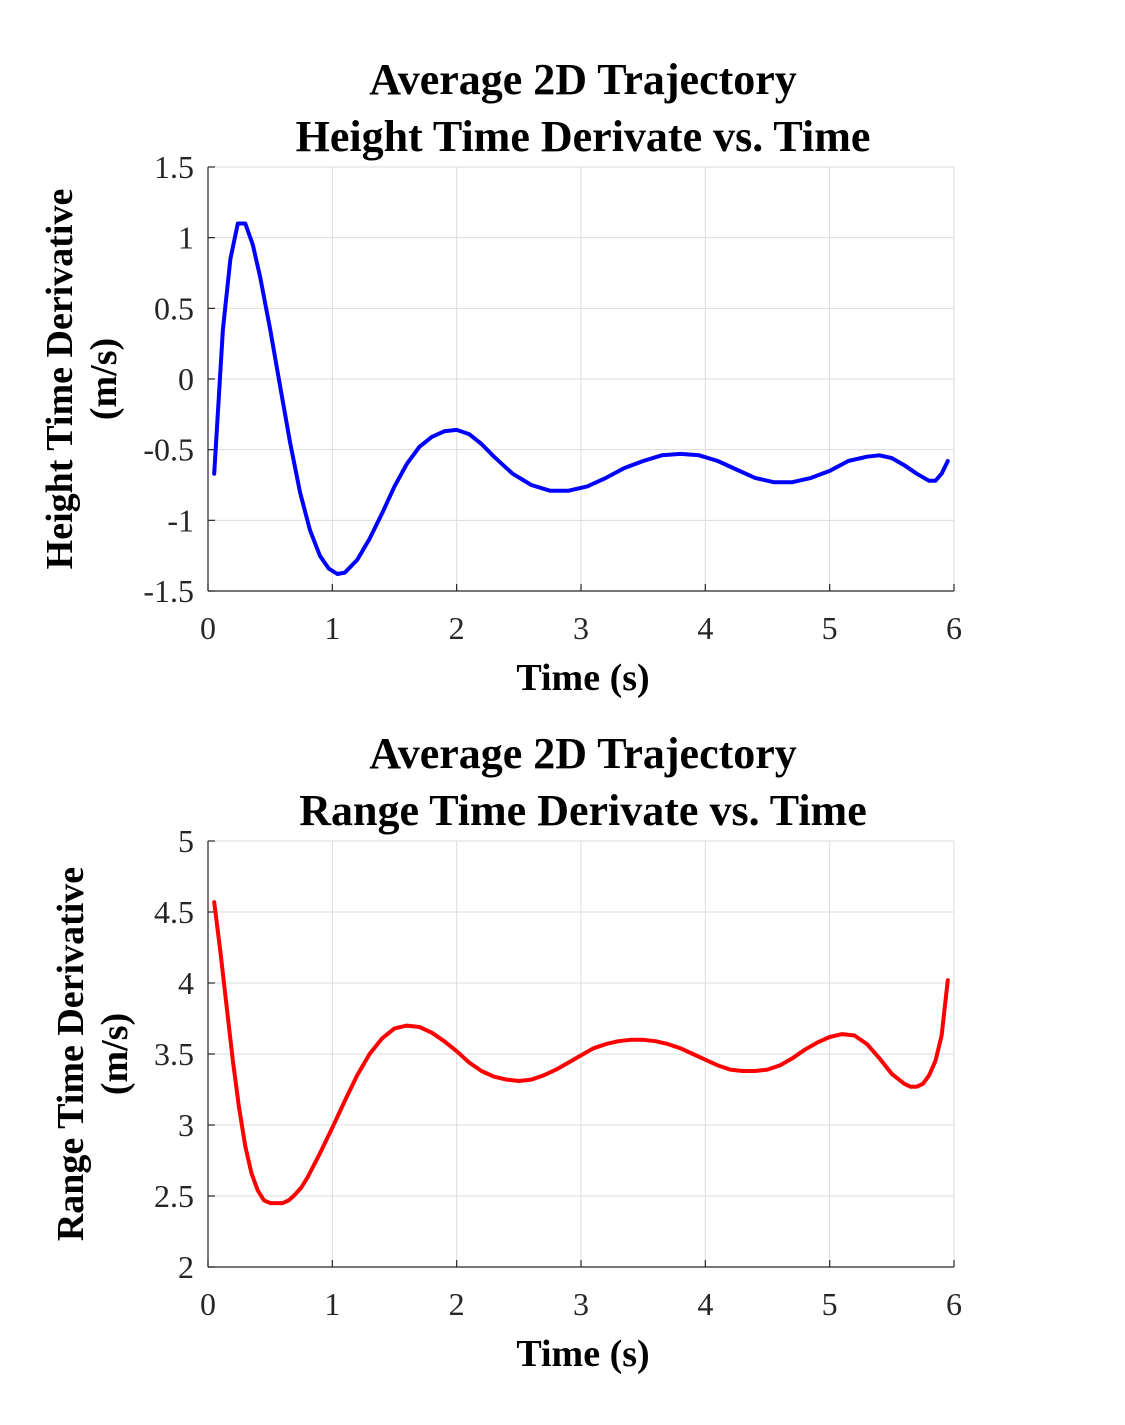  Describe the element at coordinates (186, 841) in the screenshot. I see `y-tick-label: 5` at that location.